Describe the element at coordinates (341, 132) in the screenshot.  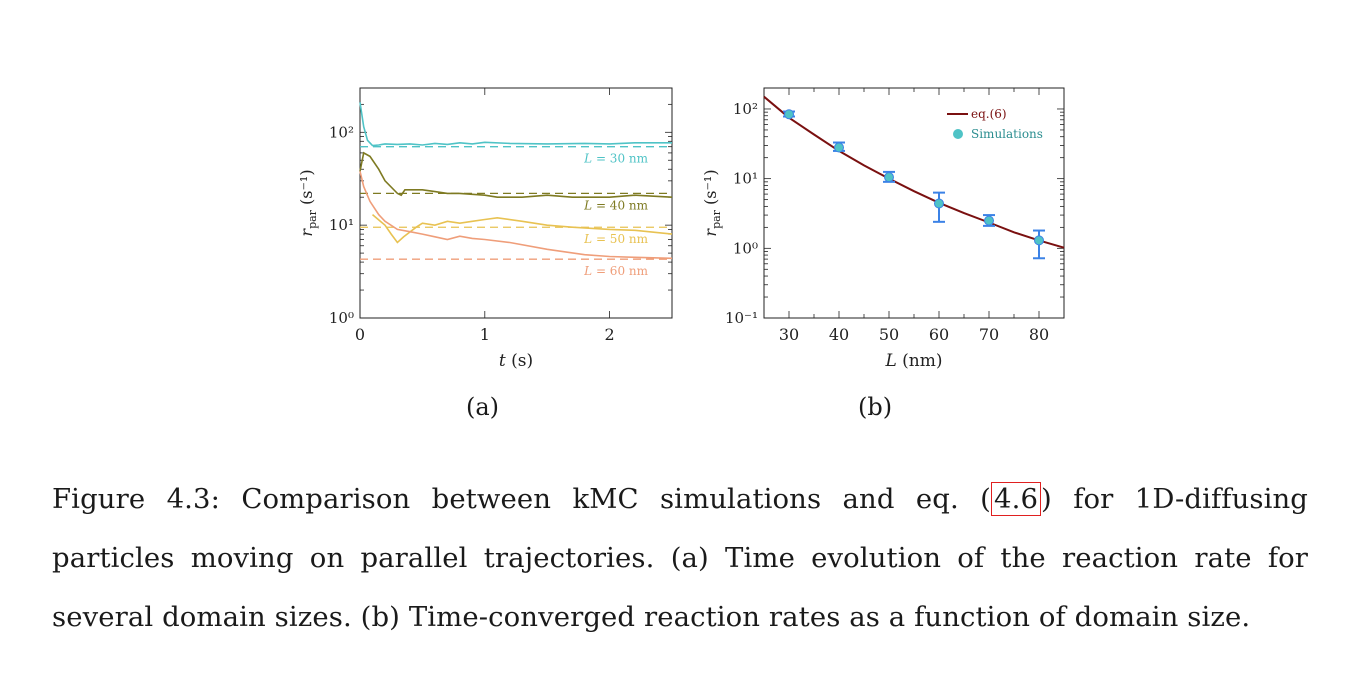
I see `chart-a-y-tick-label: 10²` at that location.